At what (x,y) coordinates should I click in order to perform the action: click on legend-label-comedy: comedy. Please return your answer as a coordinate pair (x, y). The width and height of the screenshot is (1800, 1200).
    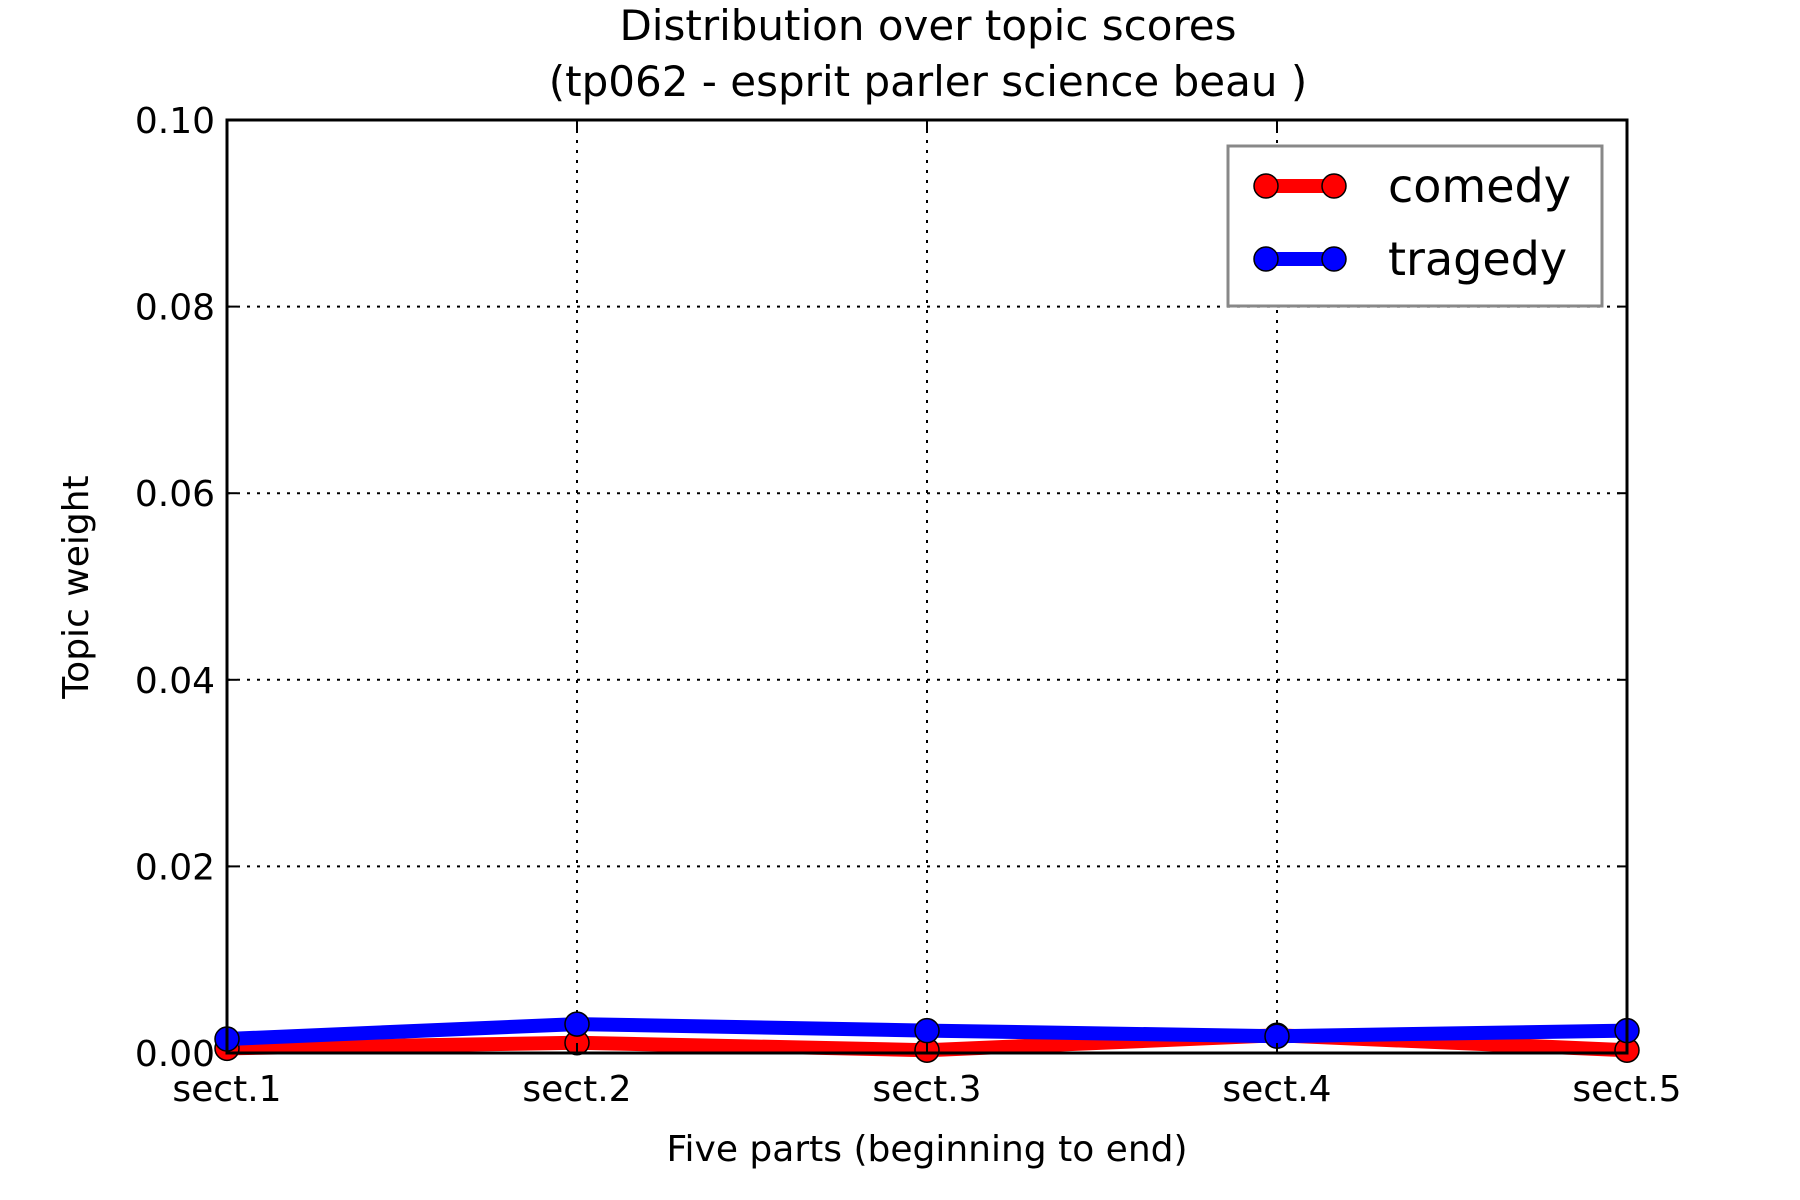
    Looking at the image, I should click on (1479, 186).